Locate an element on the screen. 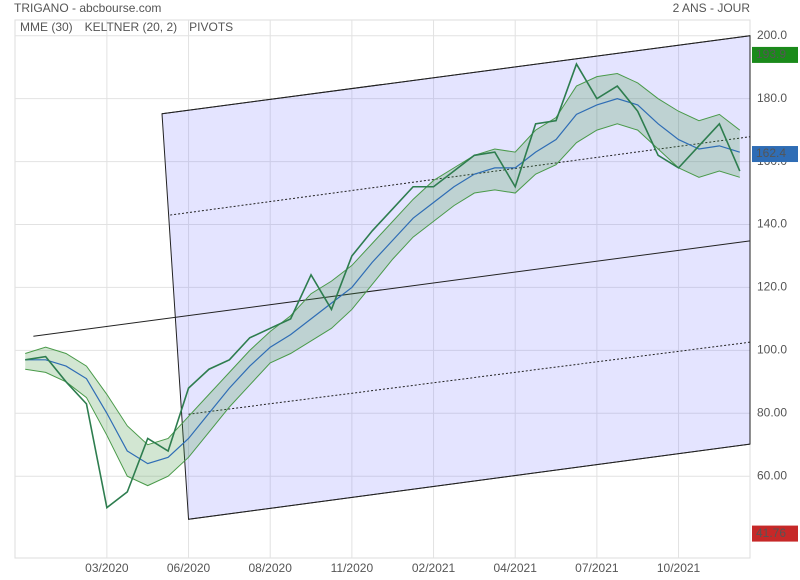 Image resolution: width=800 pixels, height=580 pixels. y-tick-label: 140.0 is located at coordinates (772, 224).